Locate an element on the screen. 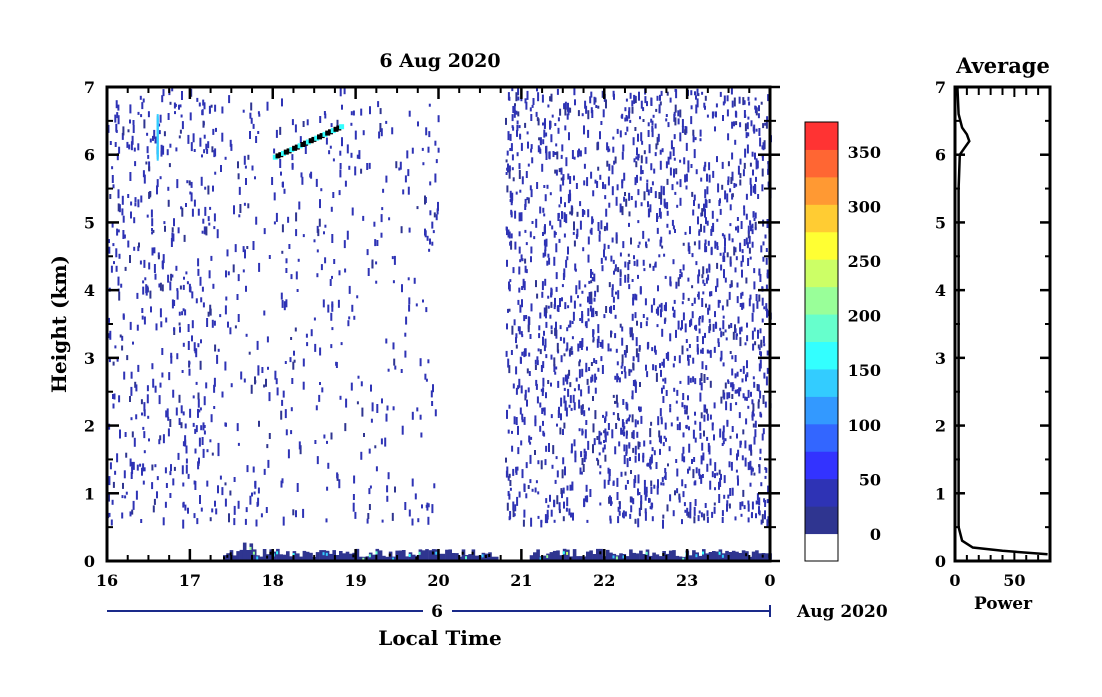 Image resolution: width=1102 pixels, height=697 pixels. ground-echo-strong-pixel is located at coordinates (663, 554).